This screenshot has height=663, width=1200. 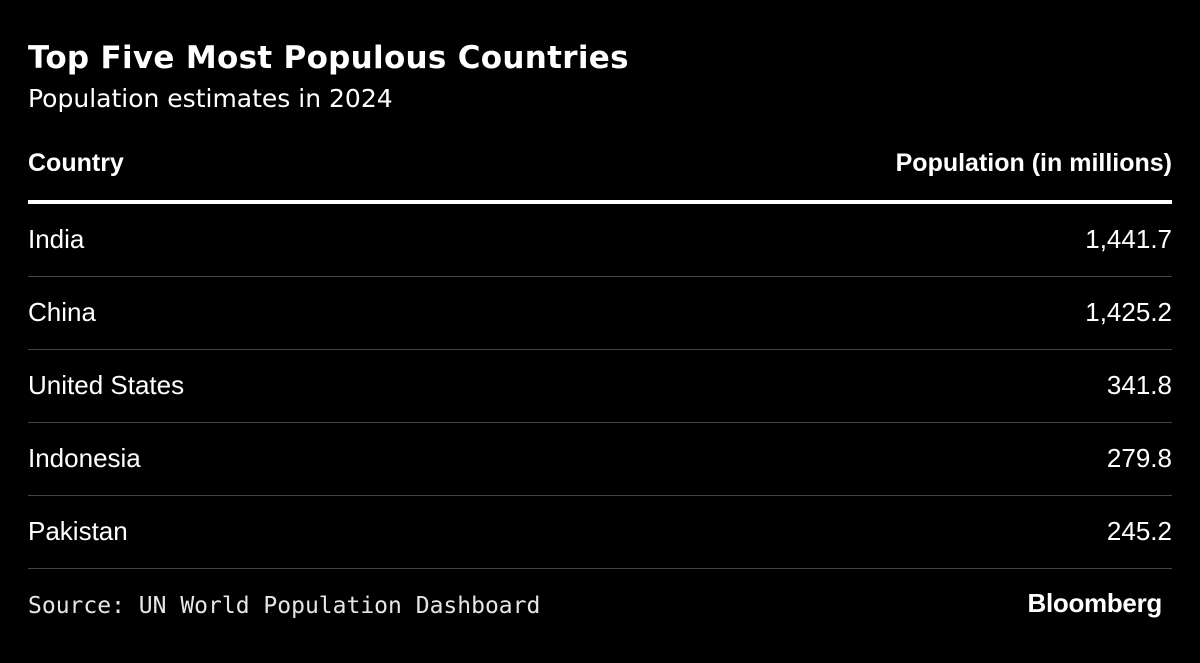 I want to click on chart-title: Top Five Most Populous Countries, so click(x=328, y=58).